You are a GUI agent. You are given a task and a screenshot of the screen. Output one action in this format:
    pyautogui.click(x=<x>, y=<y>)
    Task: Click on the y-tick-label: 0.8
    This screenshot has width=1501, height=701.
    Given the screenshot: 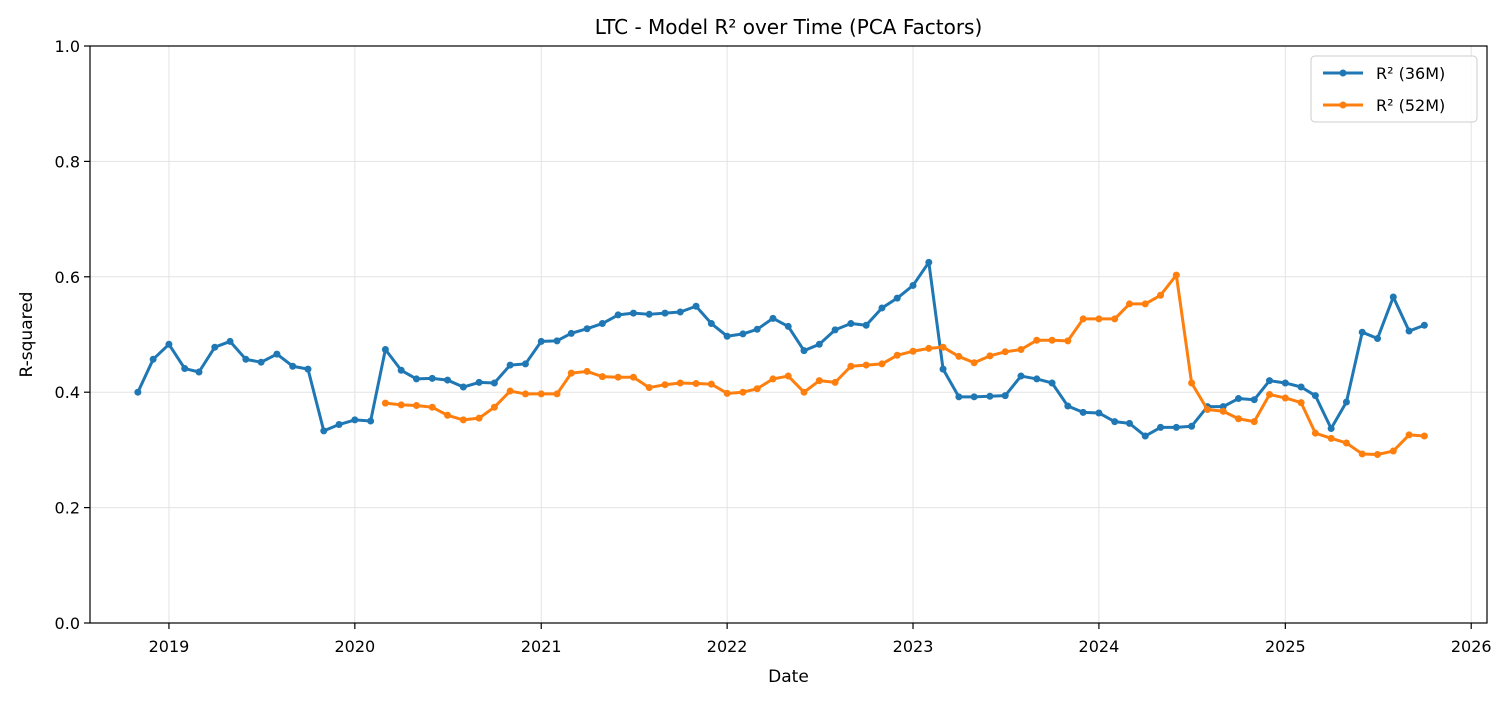 What is the action you would take?
    pyautogui.click(x=67, y=161)
    